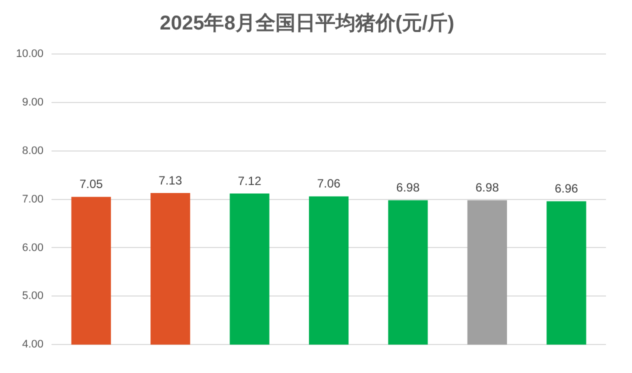  I want to click on data-label: 7.06, so click(329, 183).